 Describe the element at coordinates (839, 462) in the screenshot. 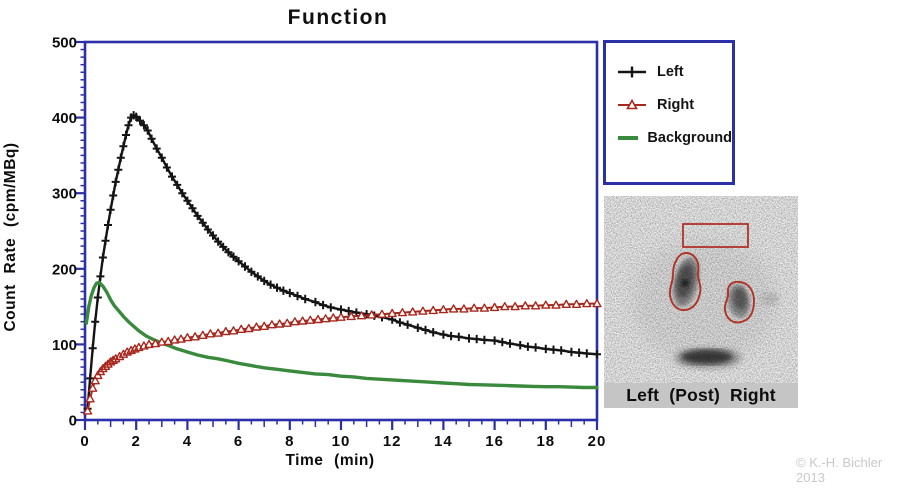

I see `copyright-line1: © K.-H. Bichler` at that location.